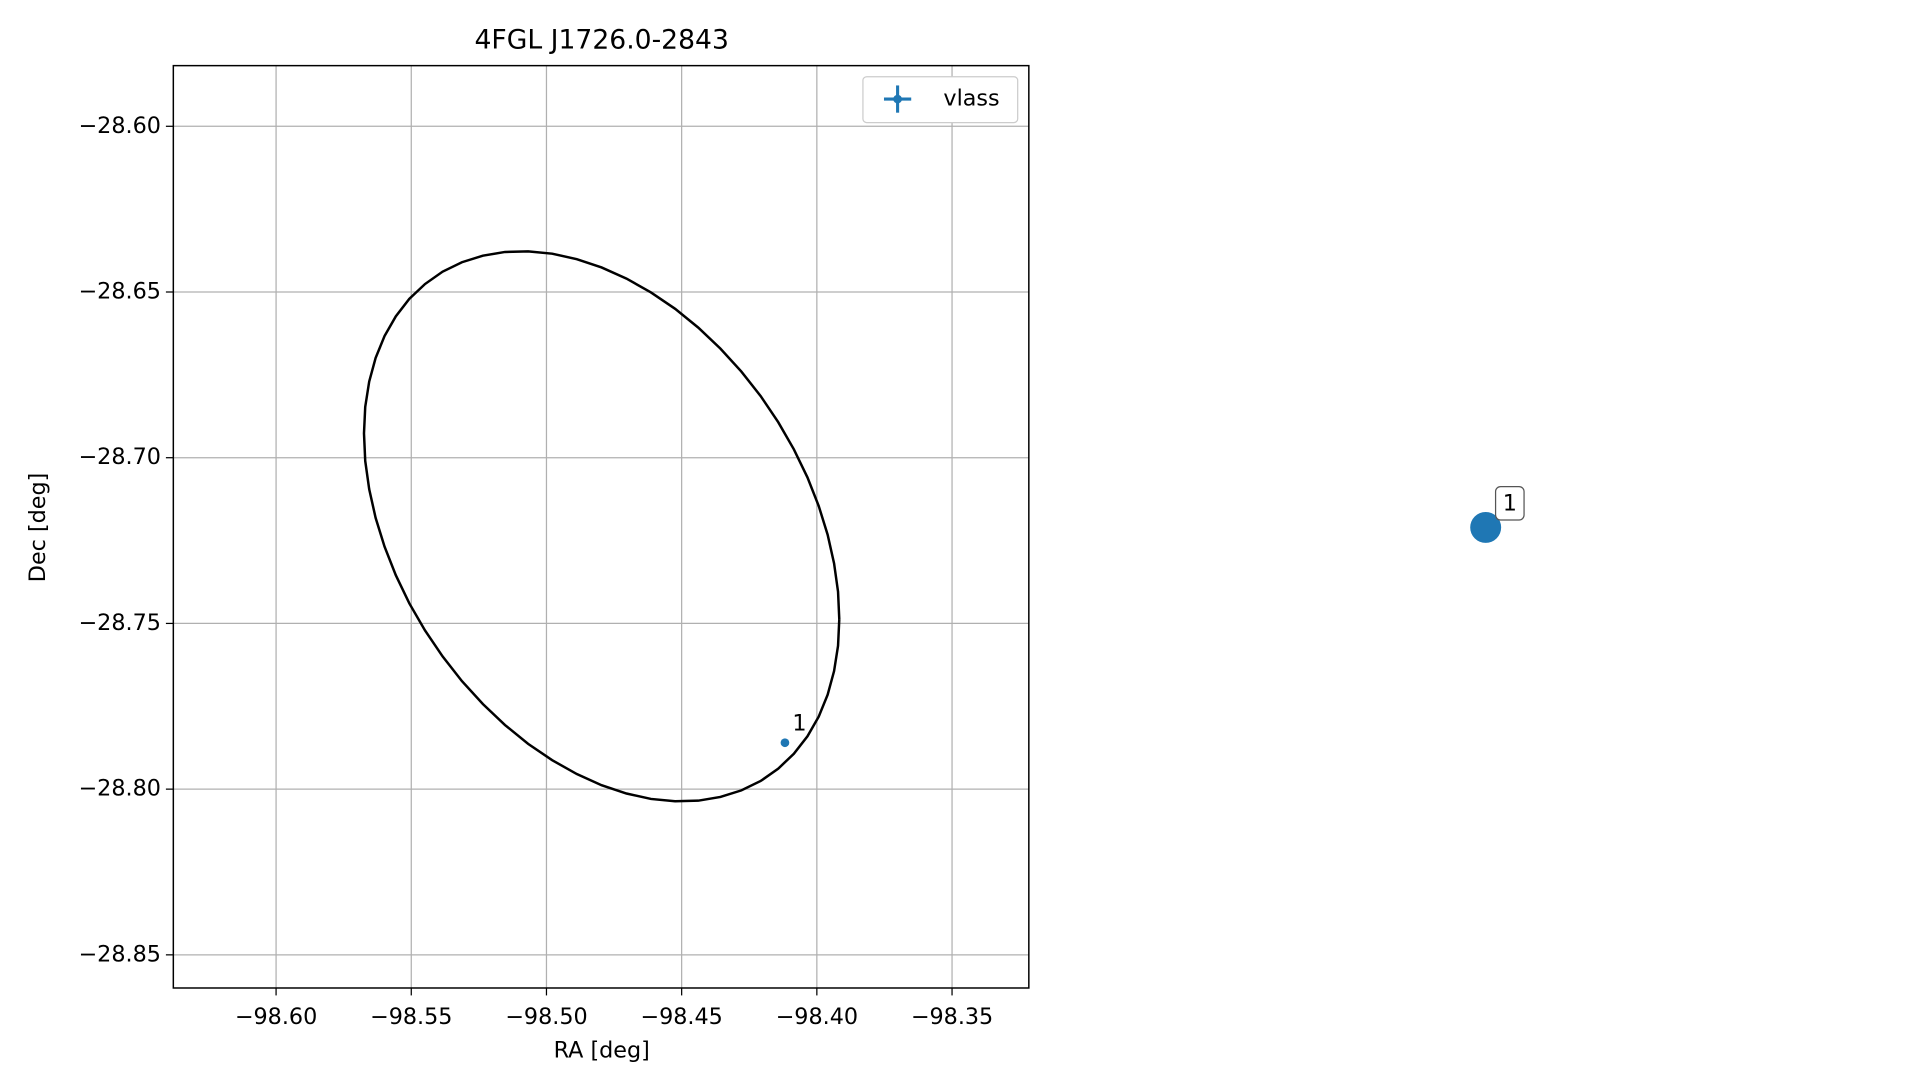 The image size is (1919, 1084). What do you see at coordinates (602, 1051) in the screenshot?
I see `x-axis-label: RA [deg]` at bounding box center [602, 1051].